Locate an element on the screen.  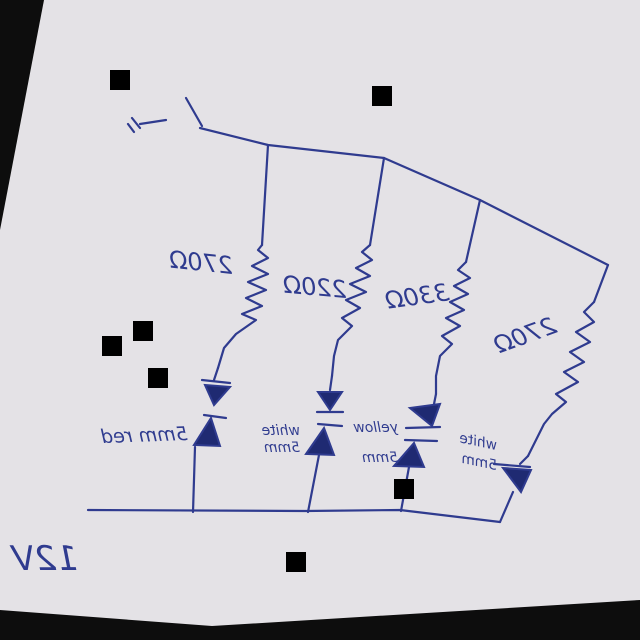
led-4-label-line1: white is located at coordinates (478, 442).